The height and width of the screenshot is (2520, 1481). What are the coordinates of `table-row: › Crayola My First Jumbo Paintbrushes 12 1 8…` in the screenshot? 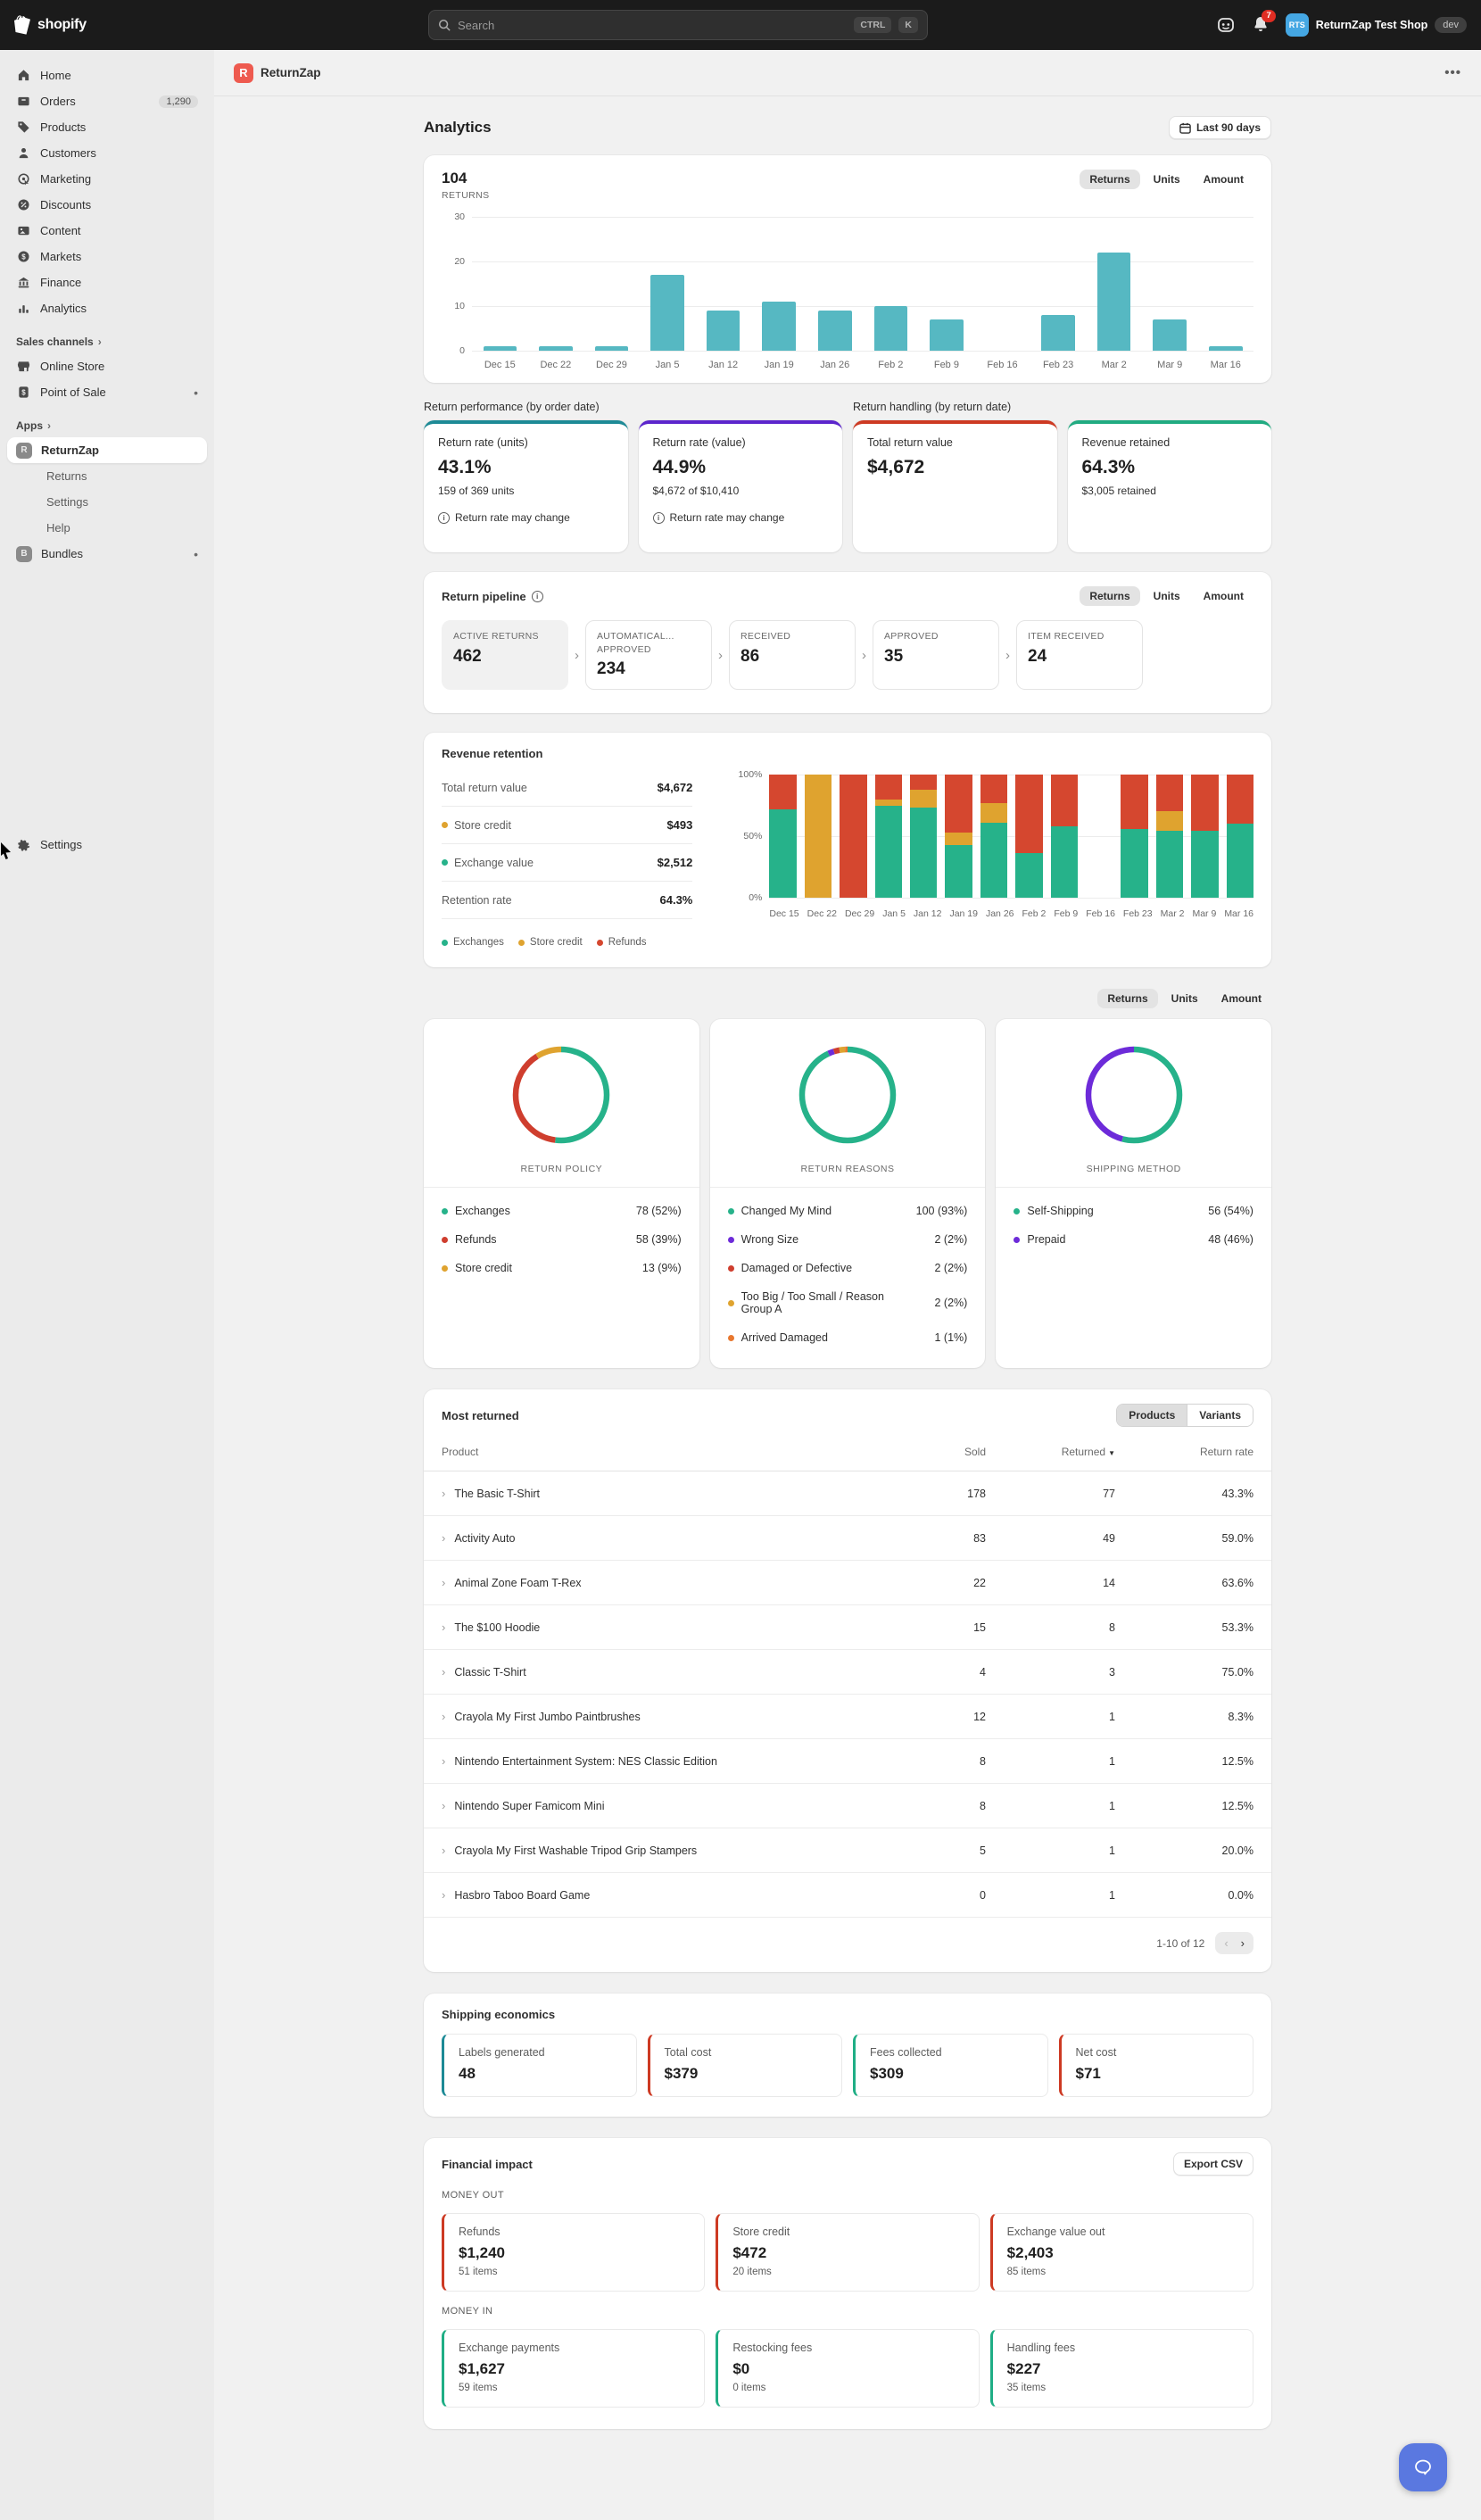 It's located at (847, 1717).